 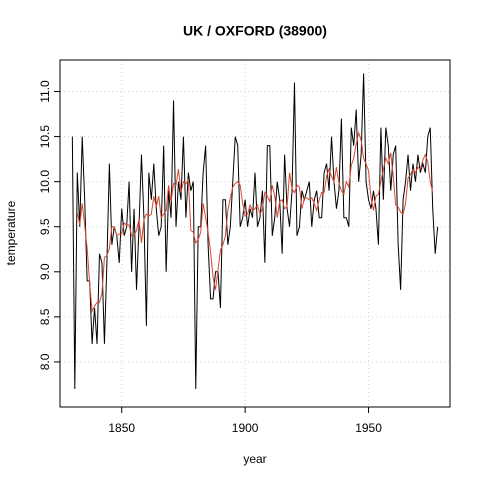 I want to click on y-tick-label: 10.0, so click(x=45, y=182).